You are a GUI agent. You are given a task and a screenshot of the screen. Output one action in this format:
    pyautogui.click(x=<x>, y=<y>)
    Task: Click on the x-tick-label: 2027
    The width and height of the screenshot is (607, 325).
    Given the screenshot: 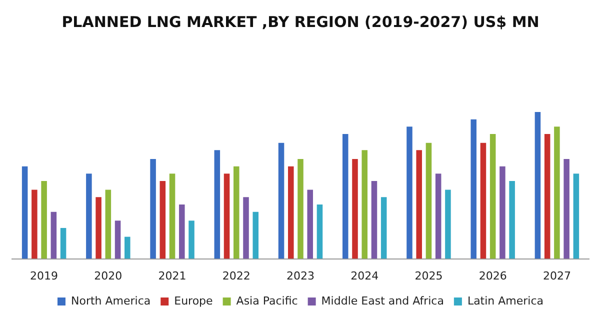 What is the action you would take?
    pyautogui.click(x=556, y=275)
    